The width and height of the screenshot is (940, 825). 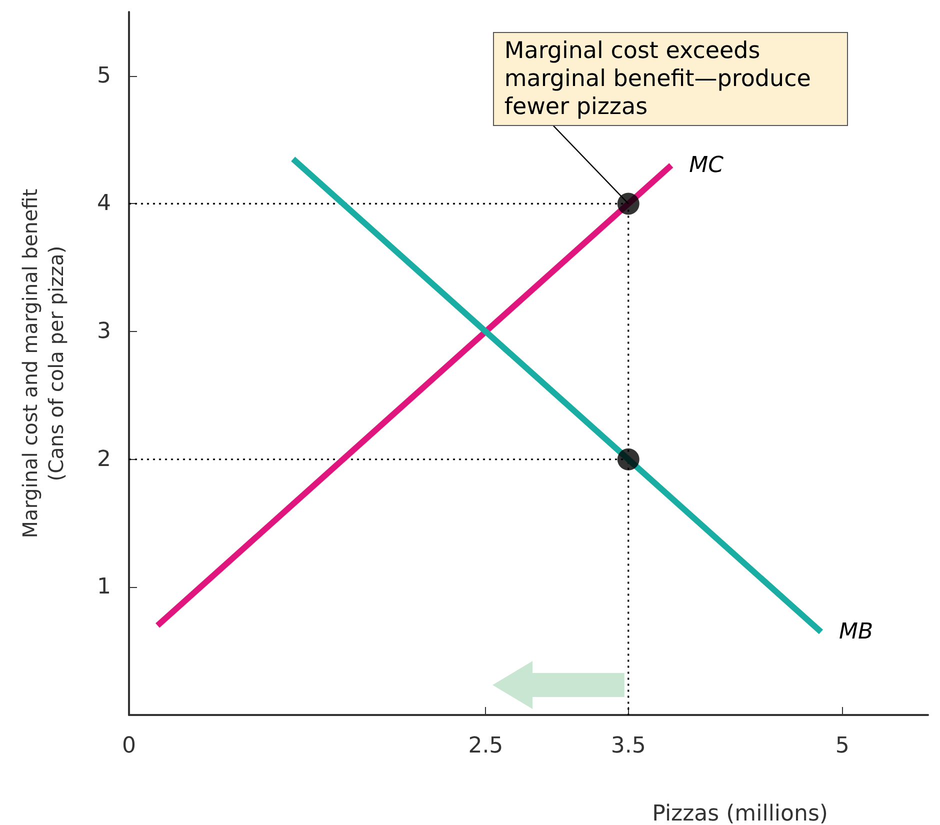 I want to click on x-tick-label: 3.5, so click(x=628, y=746).